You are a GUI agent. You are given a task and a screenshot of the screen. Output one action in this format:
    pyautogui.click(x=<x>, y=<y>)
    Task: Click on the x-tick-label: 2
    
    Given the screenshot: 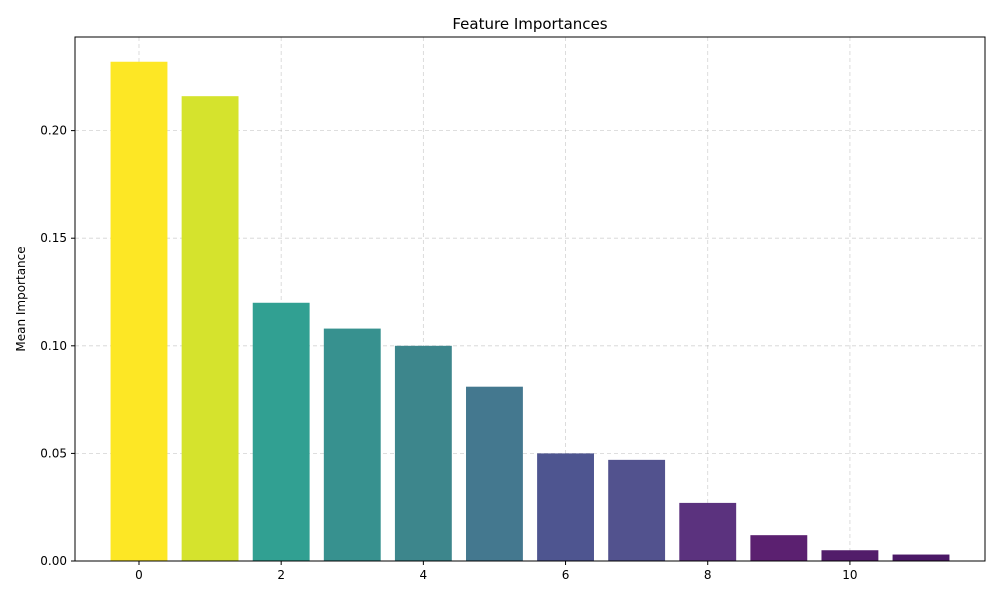 What is the action you would take?
    pyautogui.click(x=281, y=575)
    